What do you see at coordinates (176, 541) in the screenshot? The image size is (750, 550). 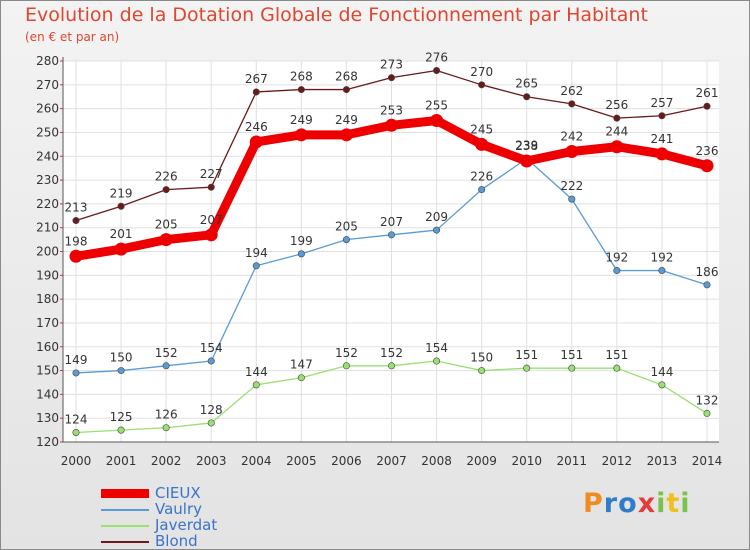 I see `legend-label-blond: Blond` at bounding box center [176, 541].